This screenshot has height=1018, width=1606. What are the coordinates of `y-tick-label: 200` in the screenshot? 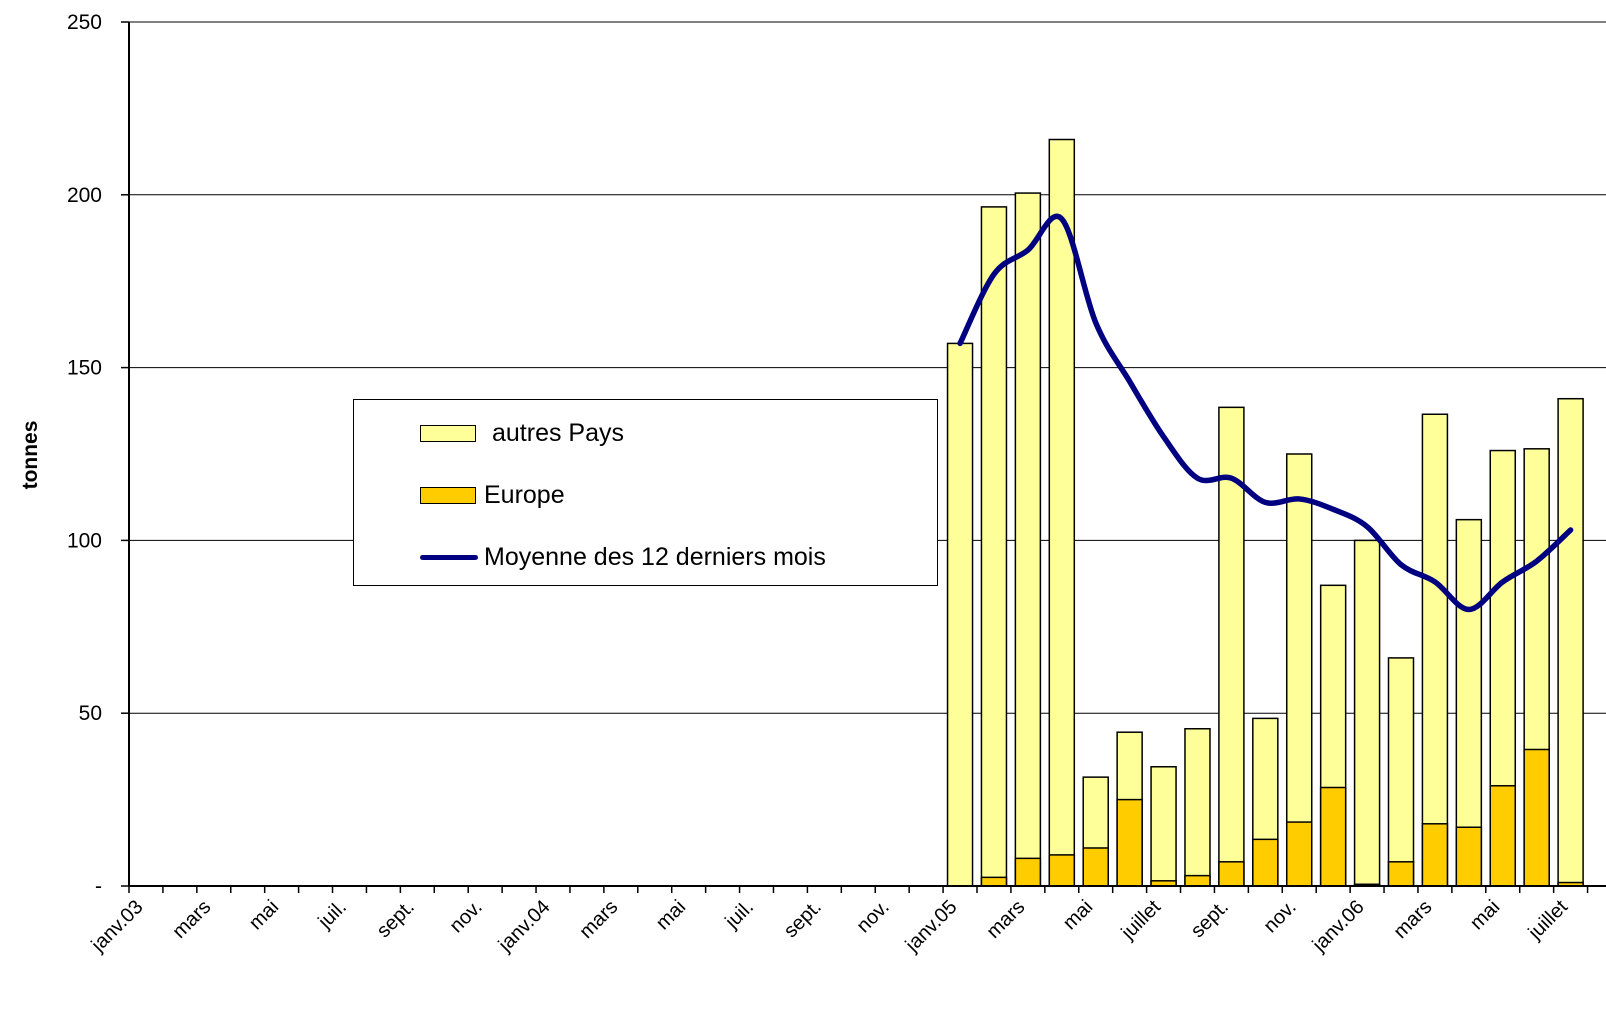 It's located at (84, 195).